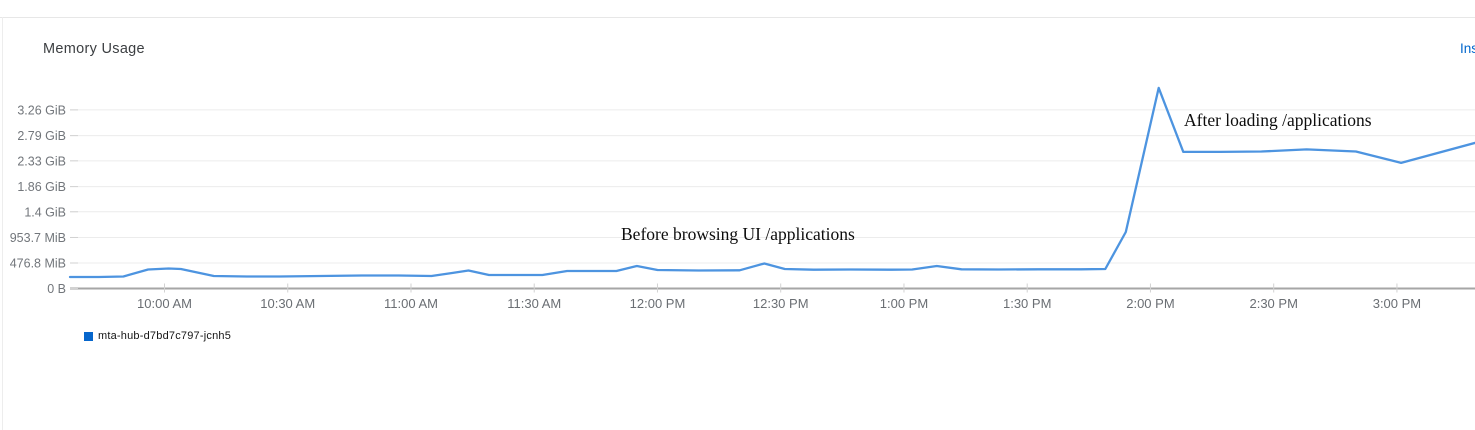 Image resolution: width=1475 pixels, height=430 pixels. Describe the element at coordinates (41, 161) in the screenshot. I see `y-axis-tick-label: 2.33 GiB` at that location.